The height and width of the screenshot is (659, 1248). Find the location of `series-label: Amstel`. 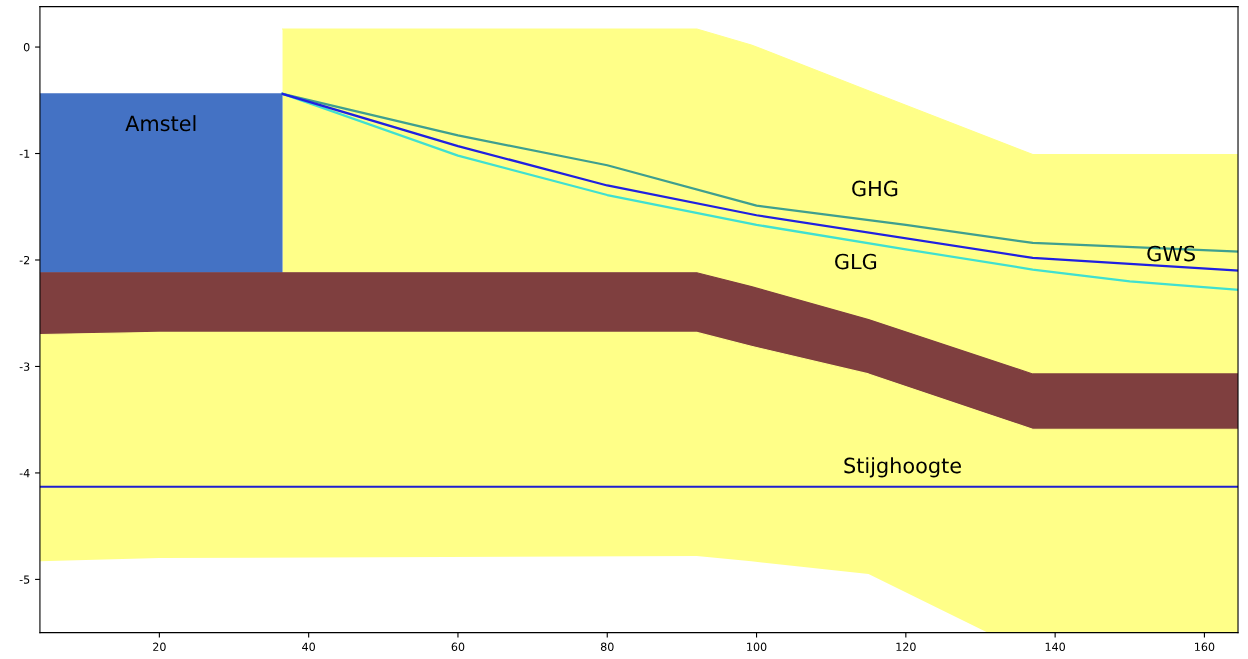

series-label: Amstel is located at coordinates (160, 123).